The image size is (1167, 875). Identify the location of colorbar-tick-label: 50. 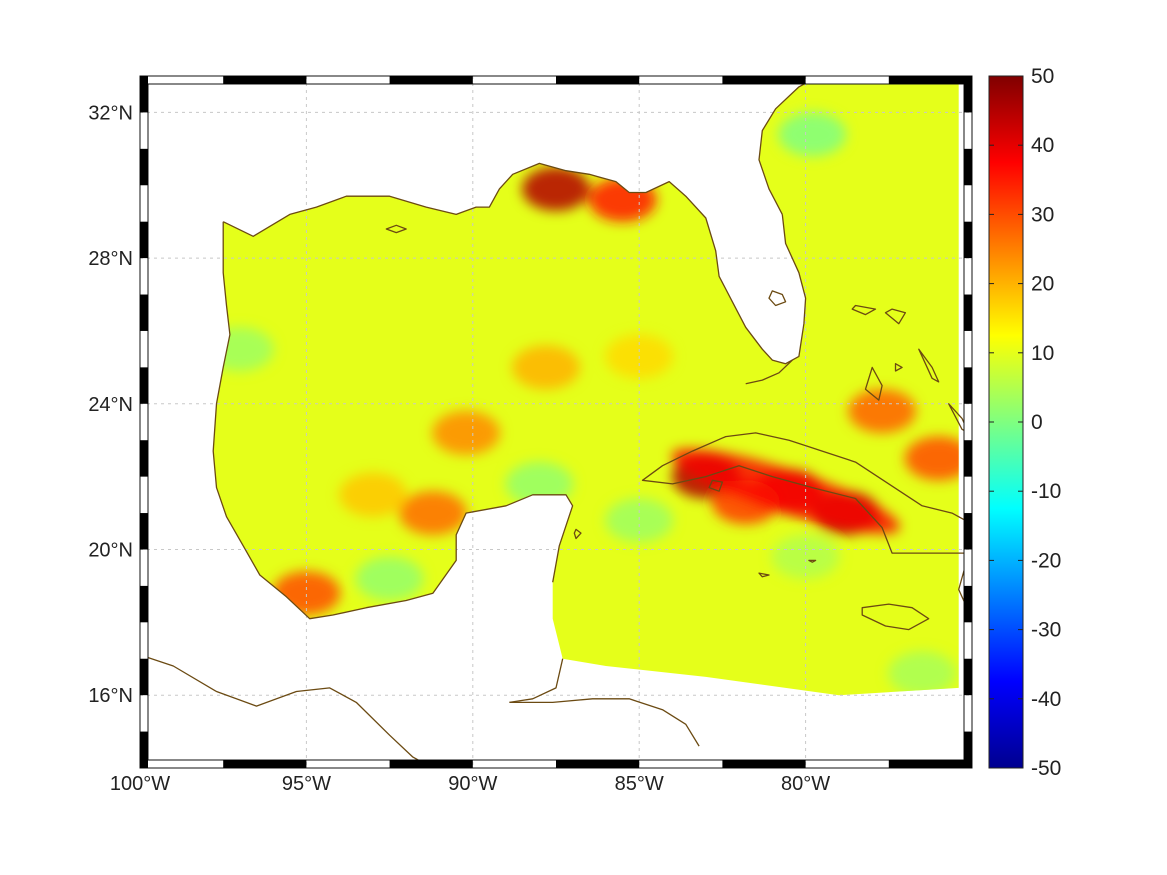
(1042, 76).